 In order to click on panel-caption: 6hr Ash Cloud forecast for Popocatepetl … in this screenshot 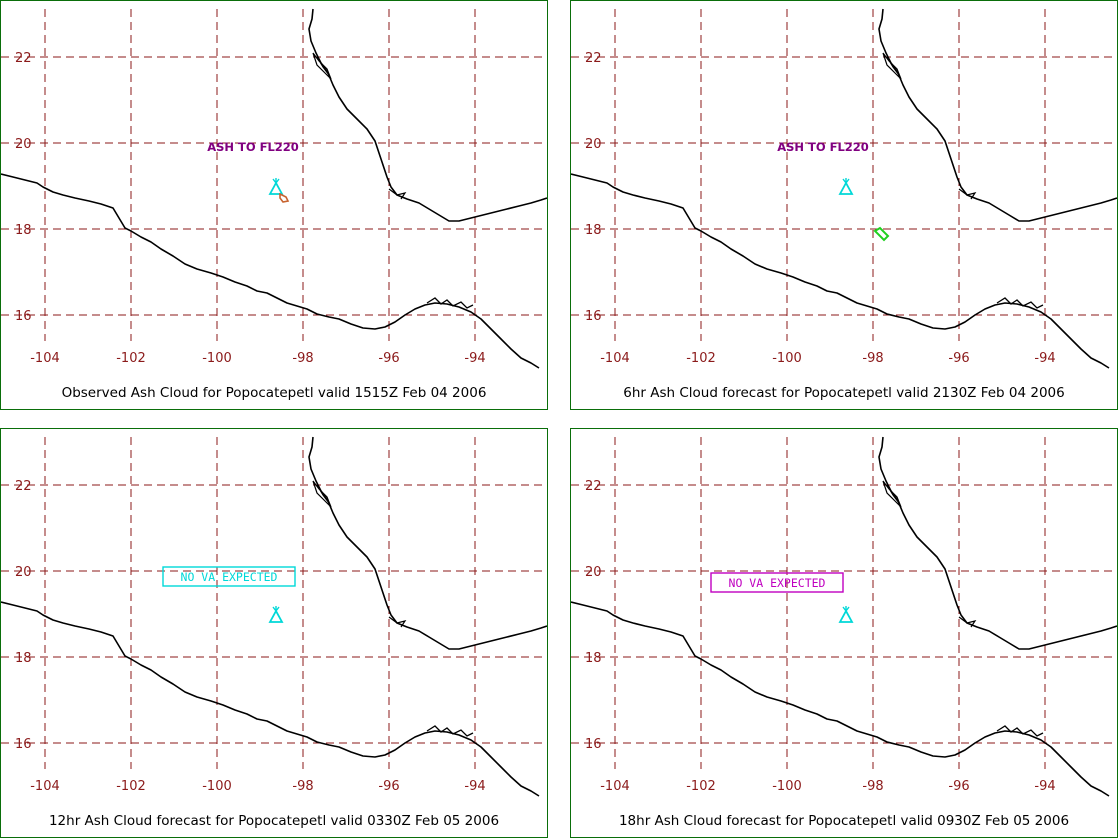, I will do `click(844, 393)`.